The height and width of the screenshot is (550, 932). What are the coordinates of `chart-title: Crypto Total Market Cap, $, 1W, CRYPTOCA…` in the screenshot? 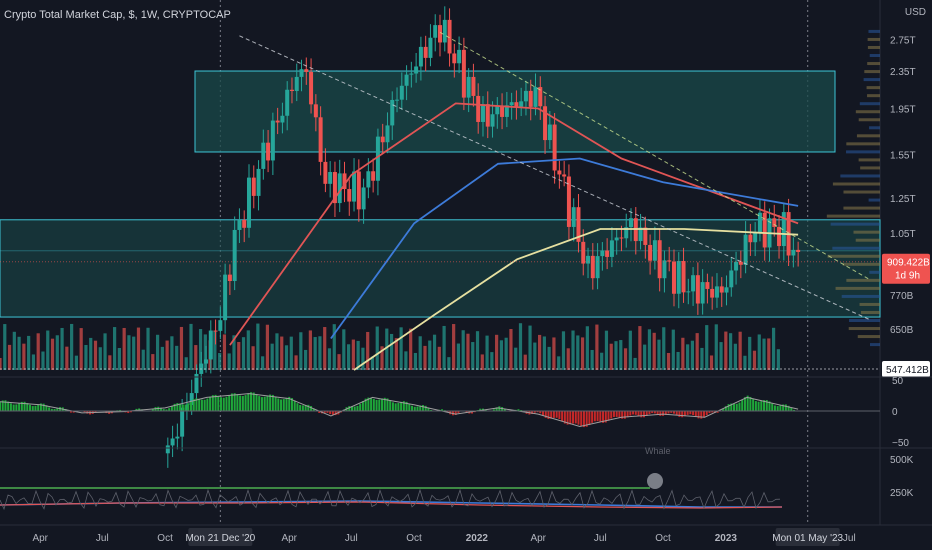 It's located at (117, 15).